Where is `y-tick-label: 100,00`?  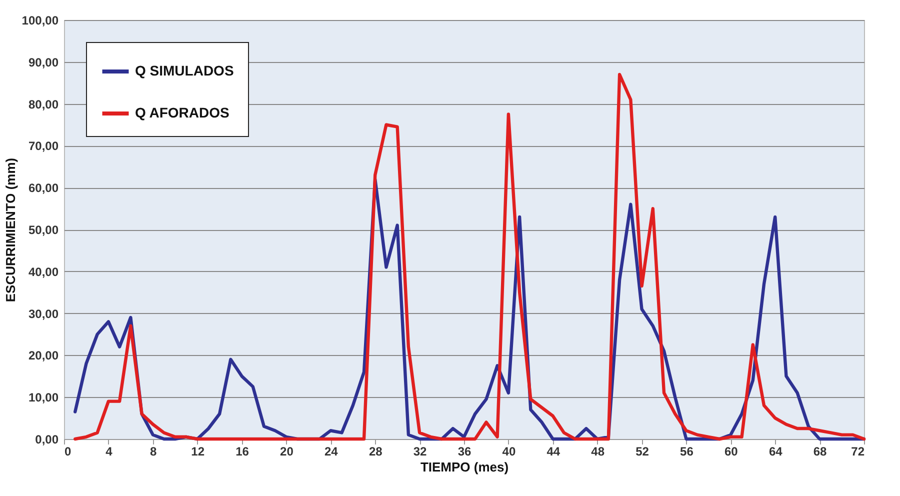 y-tick-label: 100,00 is located at coordinates (40, 21).